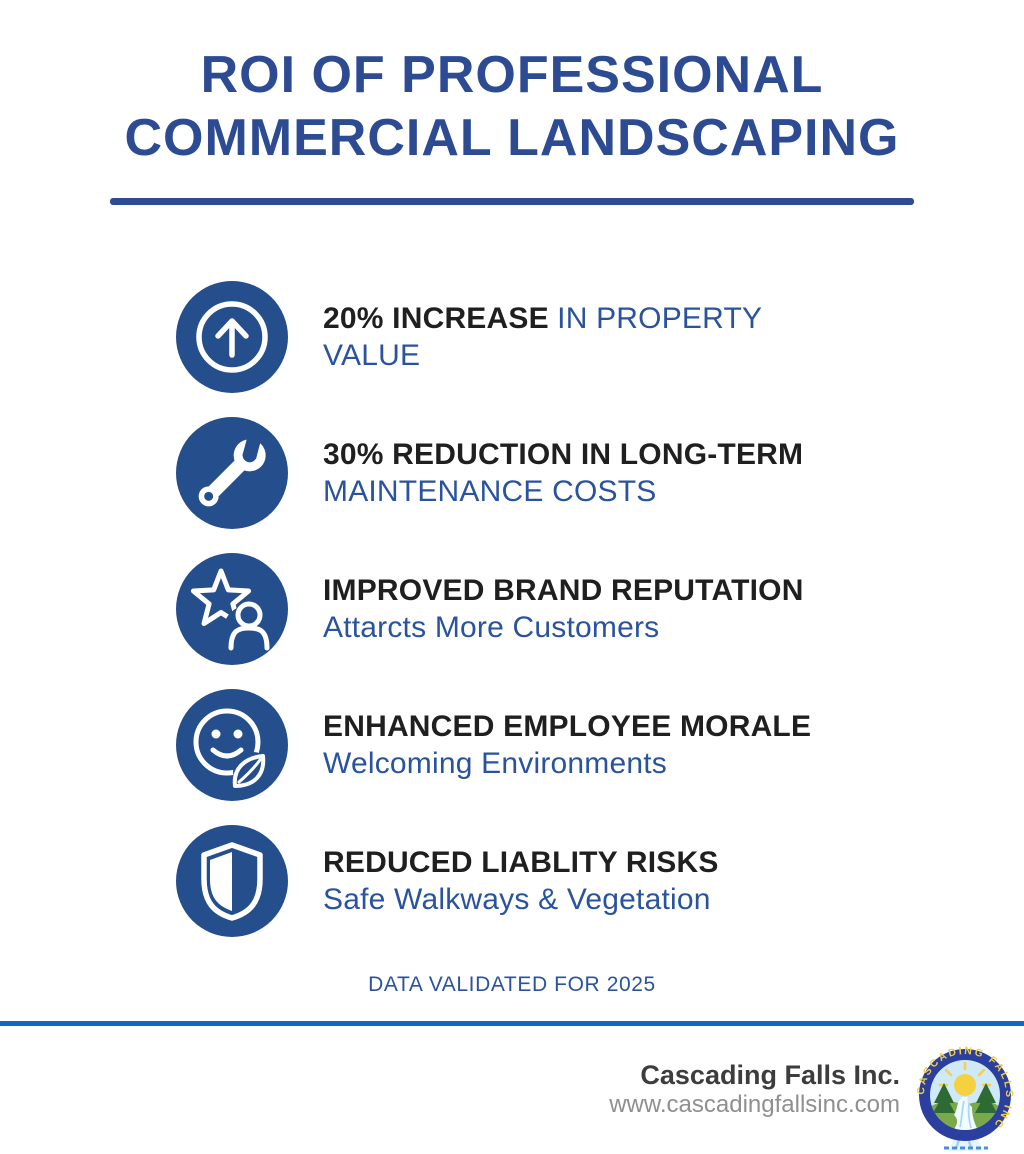  What do you see at coordinates (563, 590) in the screenshot?
I see `benefit-heading: IMPROVED BRAND REPUTATION` at bounding box center [563, 590].